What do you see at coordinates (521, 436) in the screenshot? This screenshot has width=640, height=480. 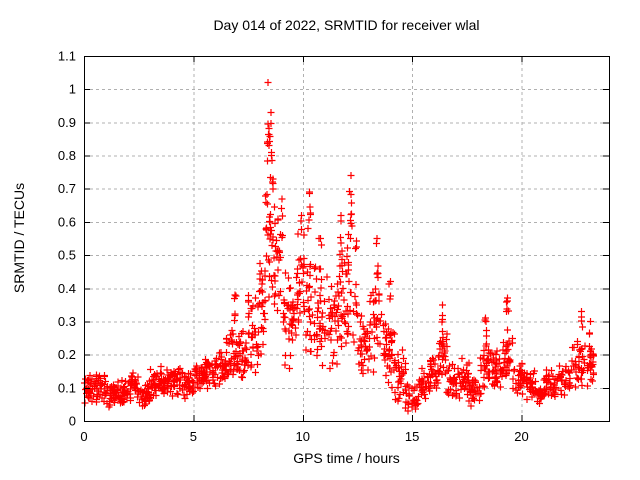 I see `svg-text: 20` at bounding box center [521, 436].